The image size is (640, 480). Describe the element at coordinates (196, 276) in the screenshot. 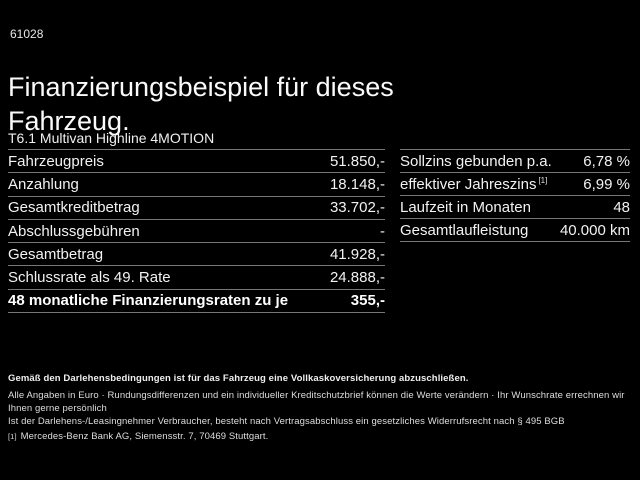

I see `finance-table-row: Schlussrate als 49. Rate 24.888,-` at that location.